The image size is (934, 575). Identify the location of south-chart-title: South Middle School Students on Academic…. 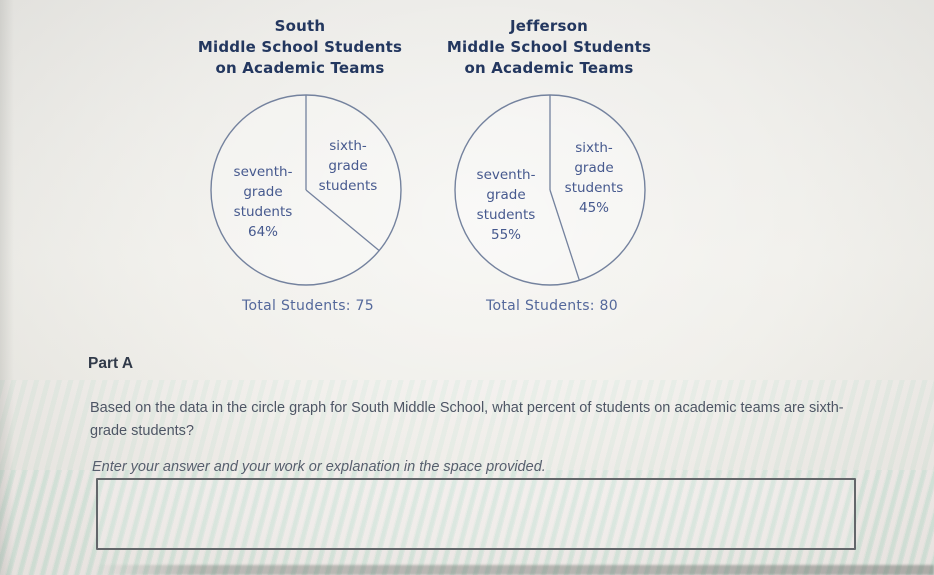
(300, 47).